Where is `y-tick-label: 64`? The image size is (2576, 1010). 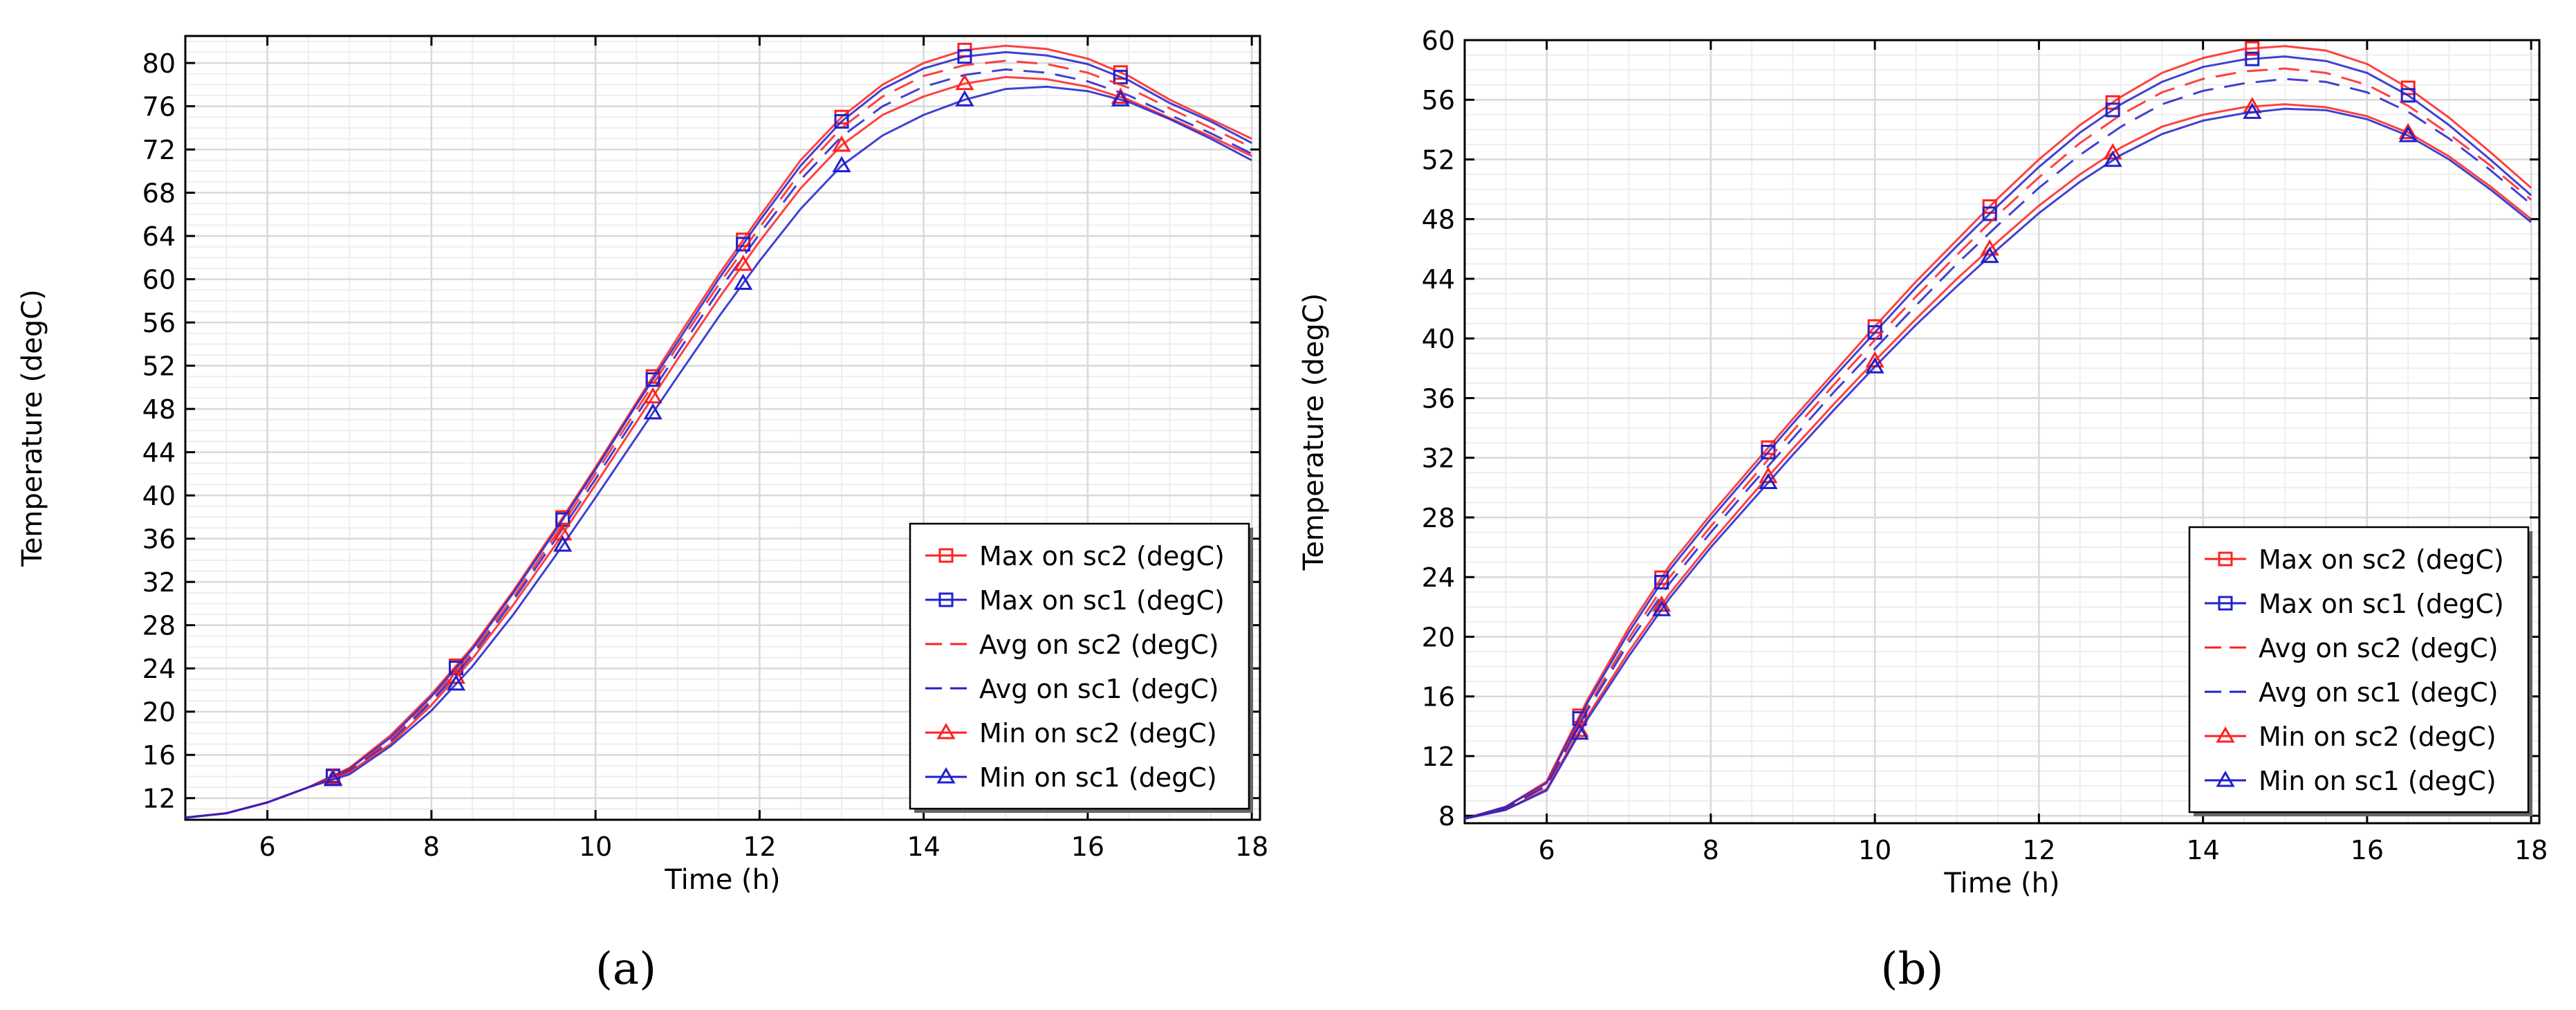 y-tick-label: 64 is located at coordinates (159, 236).